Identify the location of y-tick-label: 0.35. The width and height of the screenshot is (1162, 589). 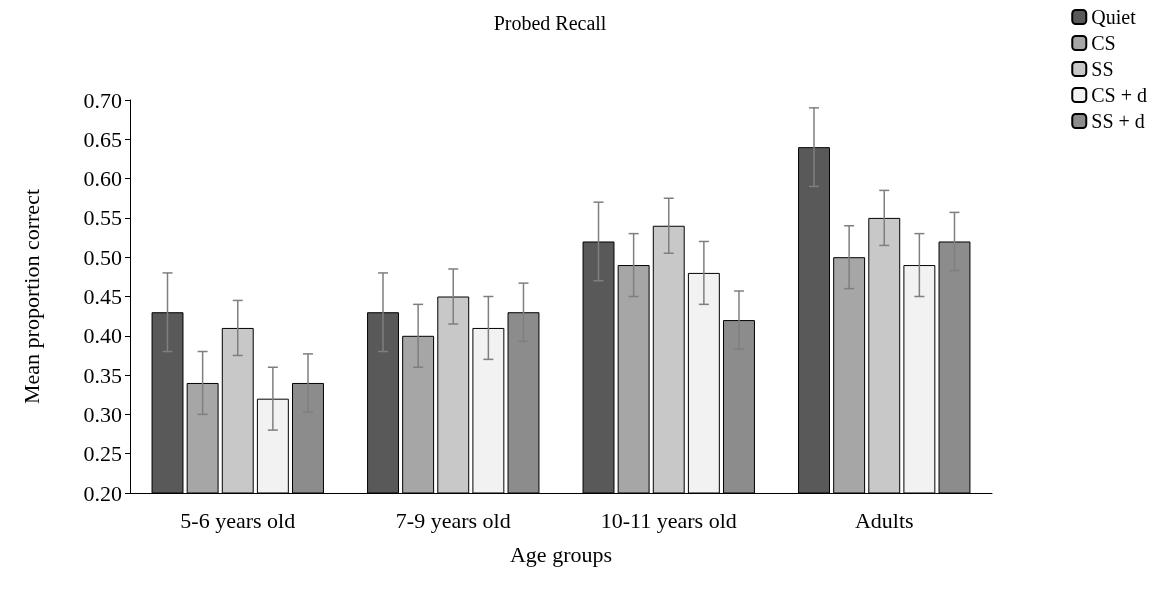
(102, 375).